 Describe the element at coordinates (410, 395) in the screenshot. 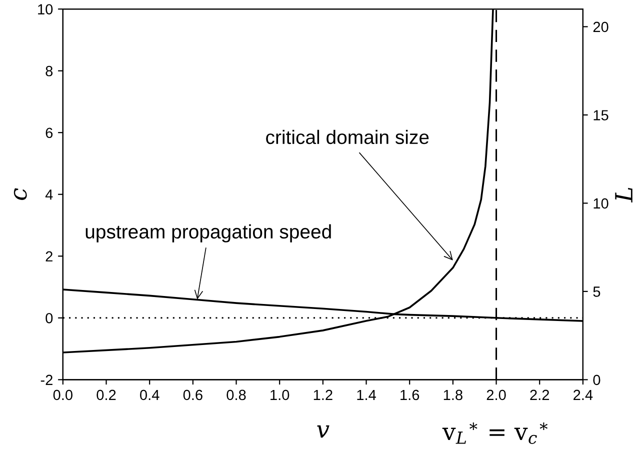

I see `x-tick-label: 1.6` at that location.